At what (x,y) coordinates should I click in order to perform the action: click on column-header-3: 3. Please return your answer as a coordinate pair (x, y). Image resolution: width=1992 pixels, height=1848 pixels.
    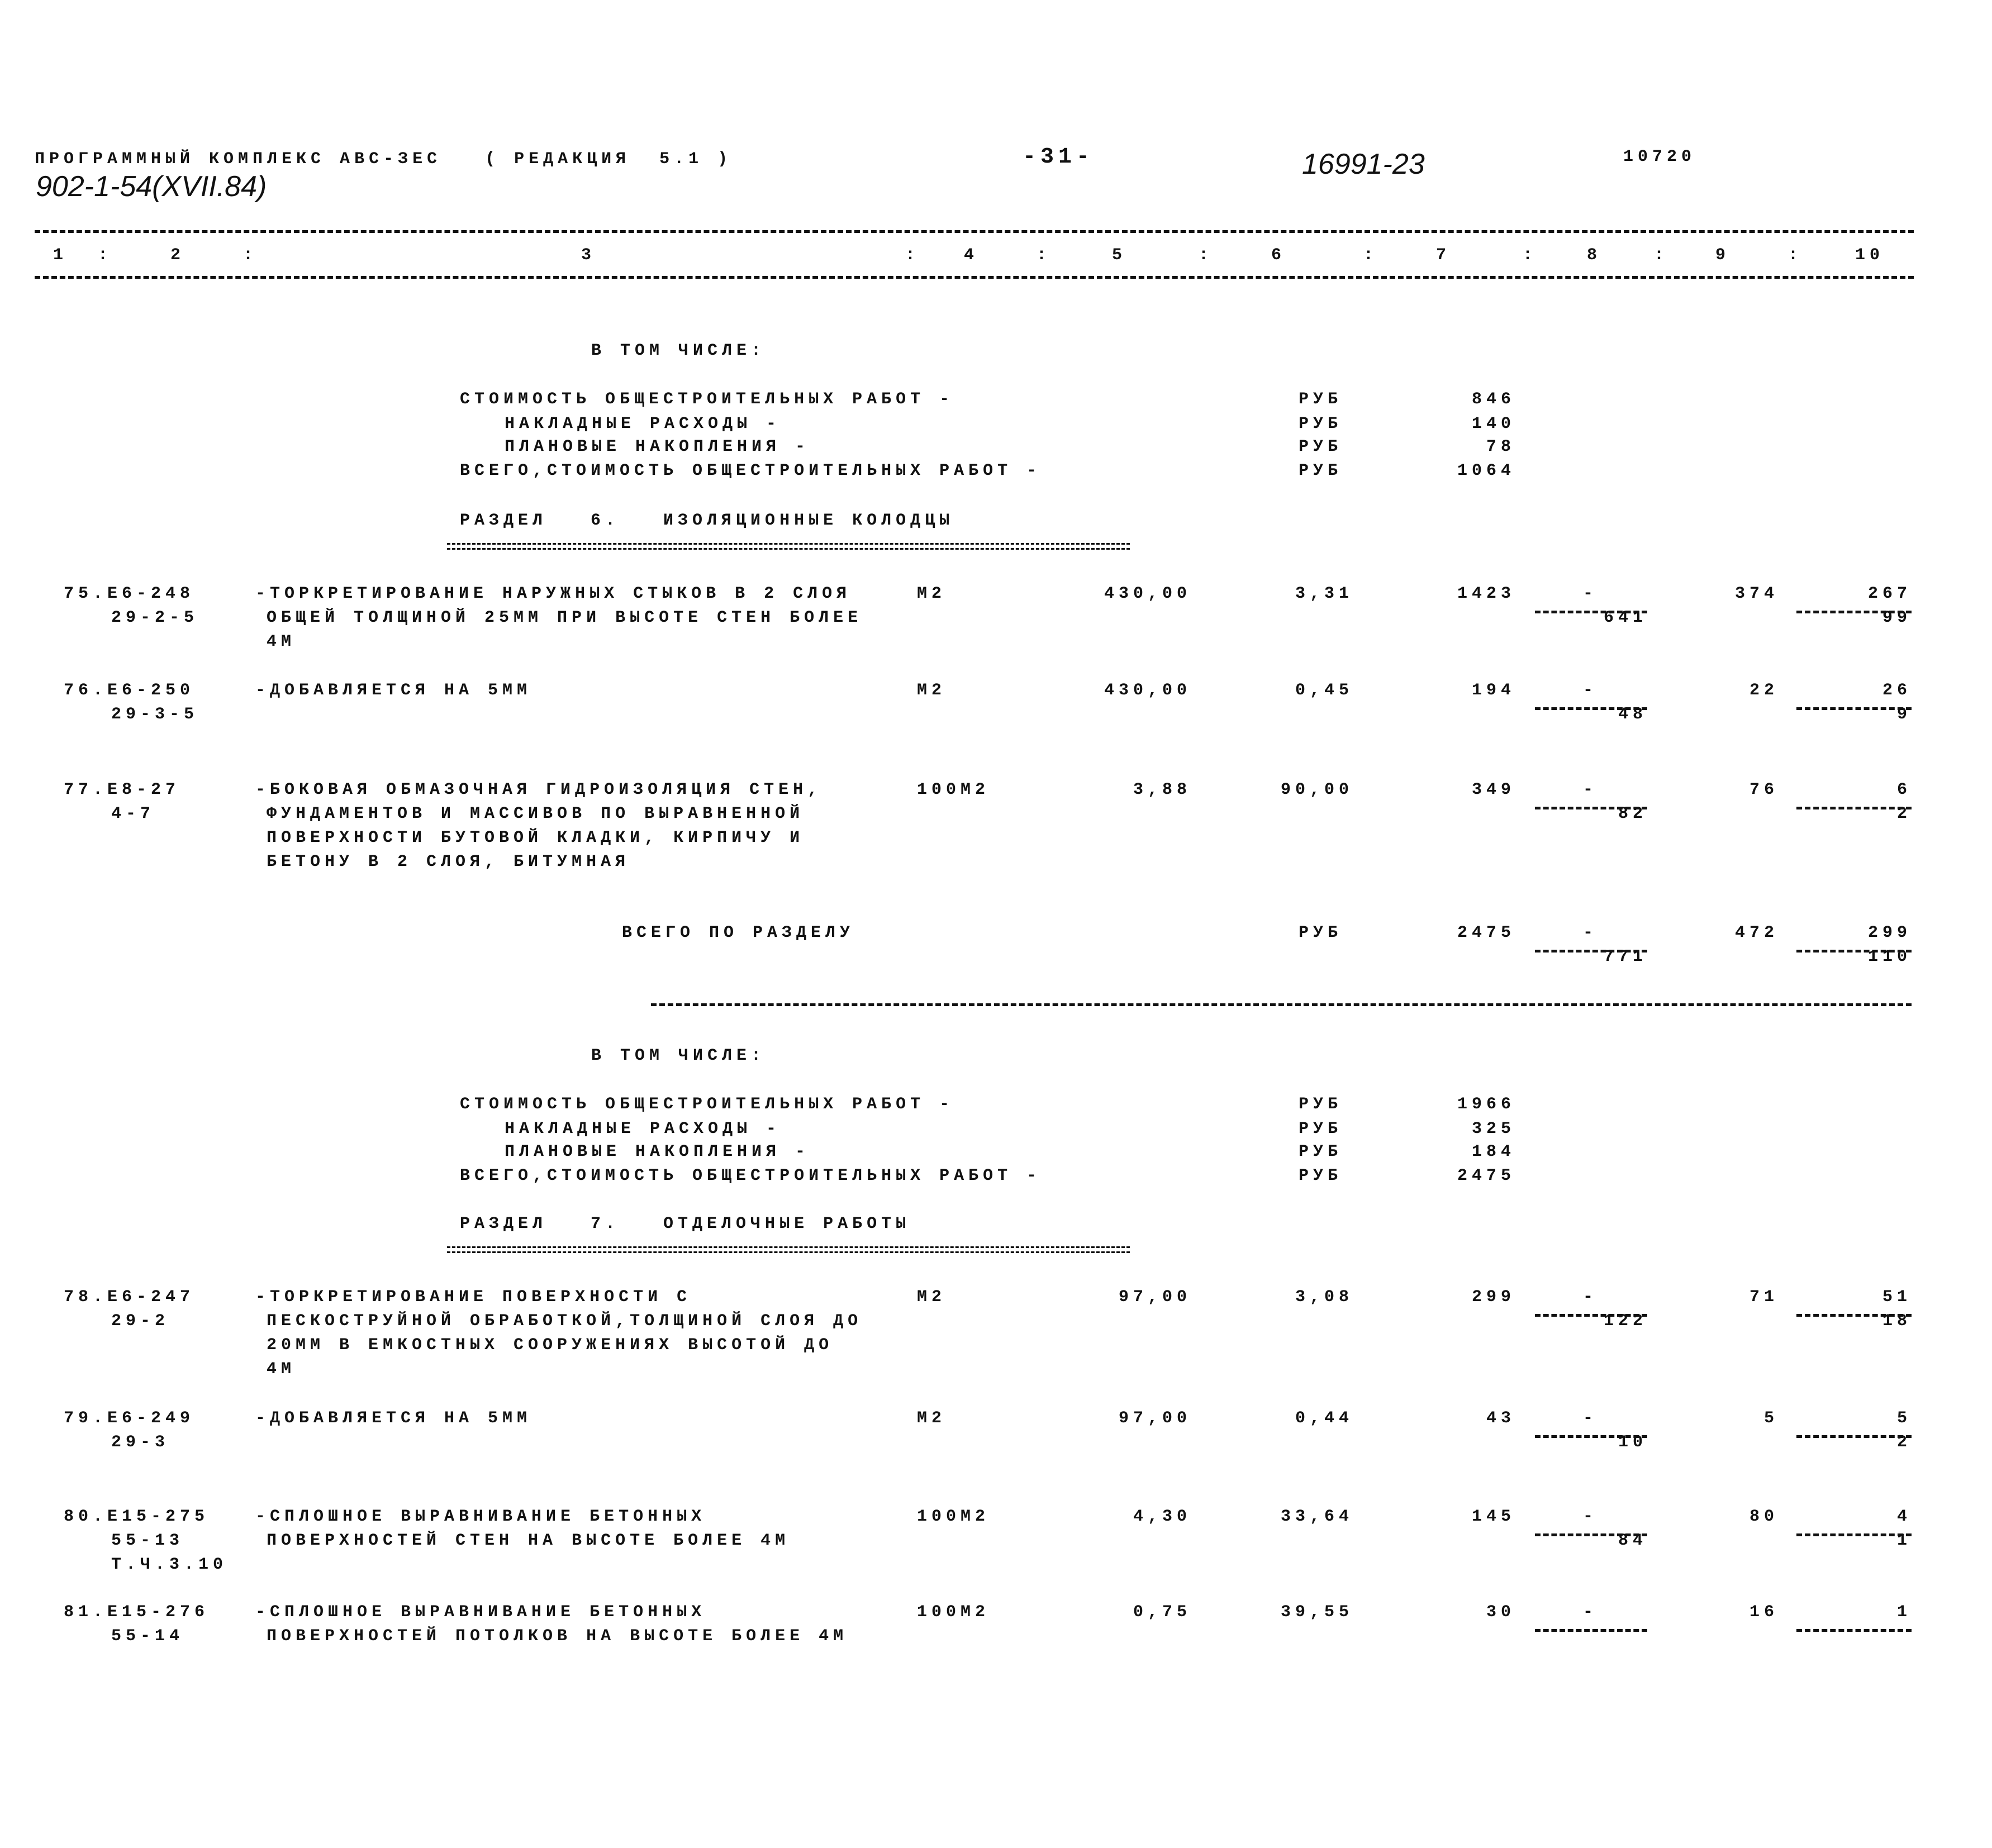
    Looking at the image, I should click on (588, 255).